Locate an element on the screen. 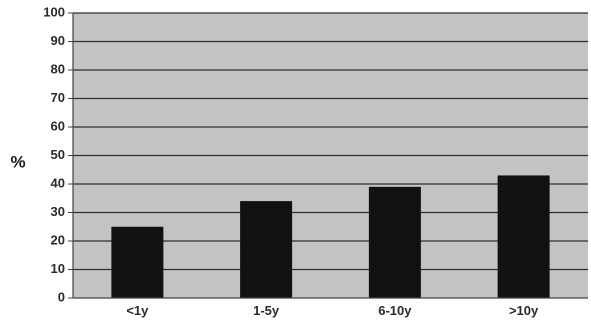 This screenshot has height=324, width=591. y-tick-label: 30 is located at coordinates (58, 211).